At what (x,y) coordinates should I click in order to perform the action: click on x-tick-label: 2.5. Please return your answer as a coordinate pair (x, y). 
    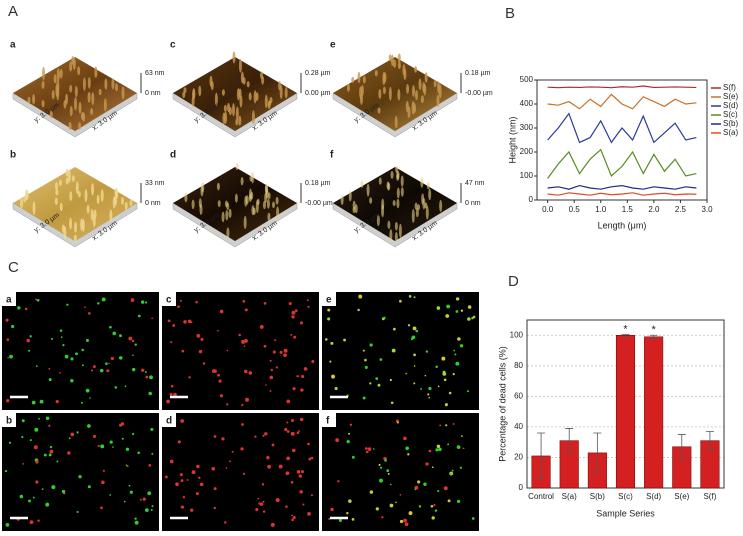
    Looking at the image, I should click on (681, 209).